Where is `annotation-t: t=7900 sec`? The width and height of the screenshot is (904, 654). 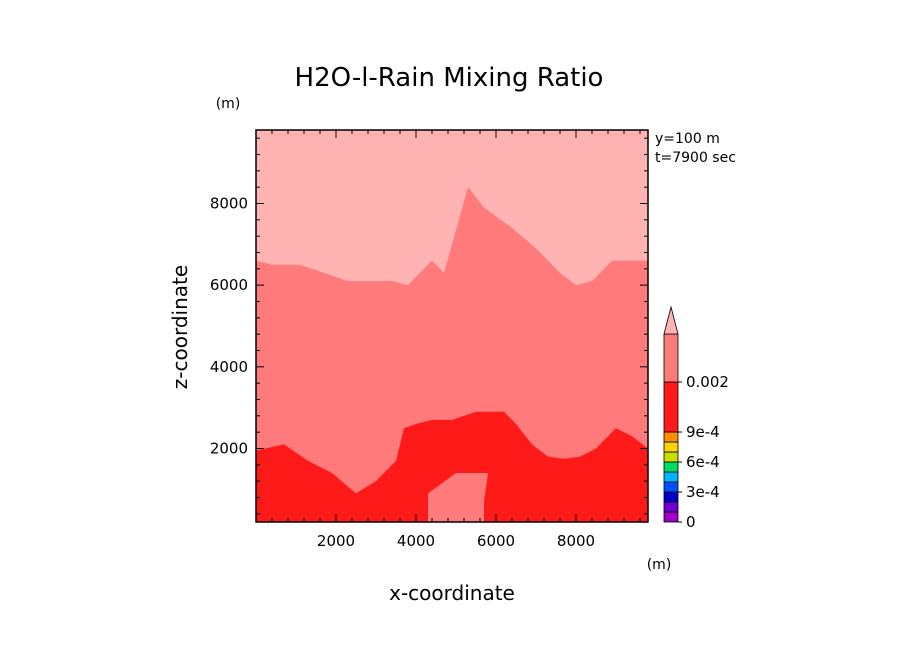
annotation-t: t=7900 sec is located at coordinates (695, 158).